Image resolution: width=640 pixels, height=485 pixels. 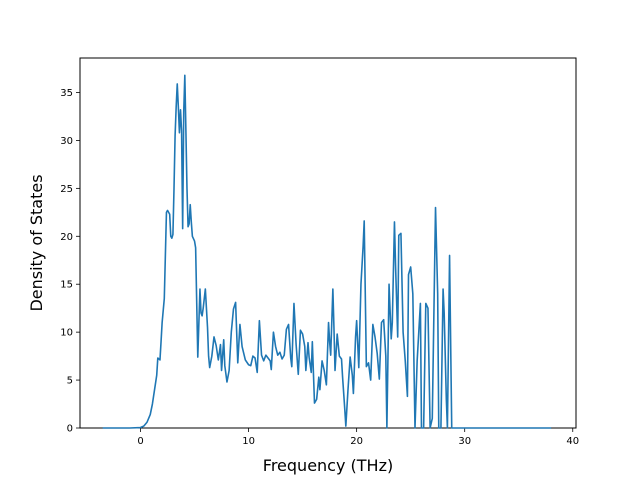 What do you see at coordinates (572, 441) in the screenshot?
I see `x-tick-label: 40` at bounding box center [572, 441].